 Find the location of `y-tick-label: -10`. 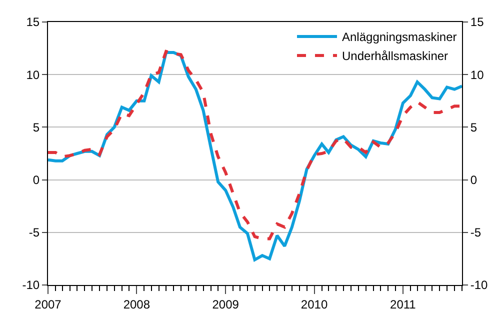

y-tick-label: -10 is located at coordinates (31, 285).